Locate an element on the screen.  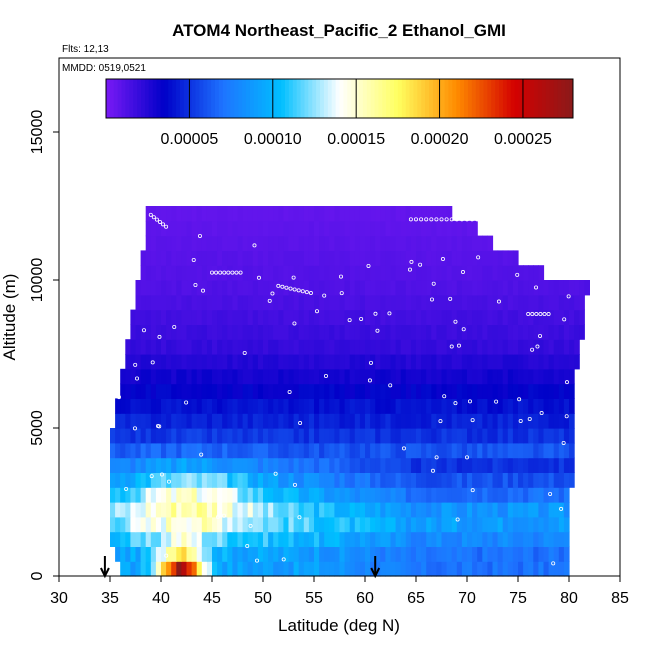
x-tick-label: 75 is located at coordinates (518, 598).